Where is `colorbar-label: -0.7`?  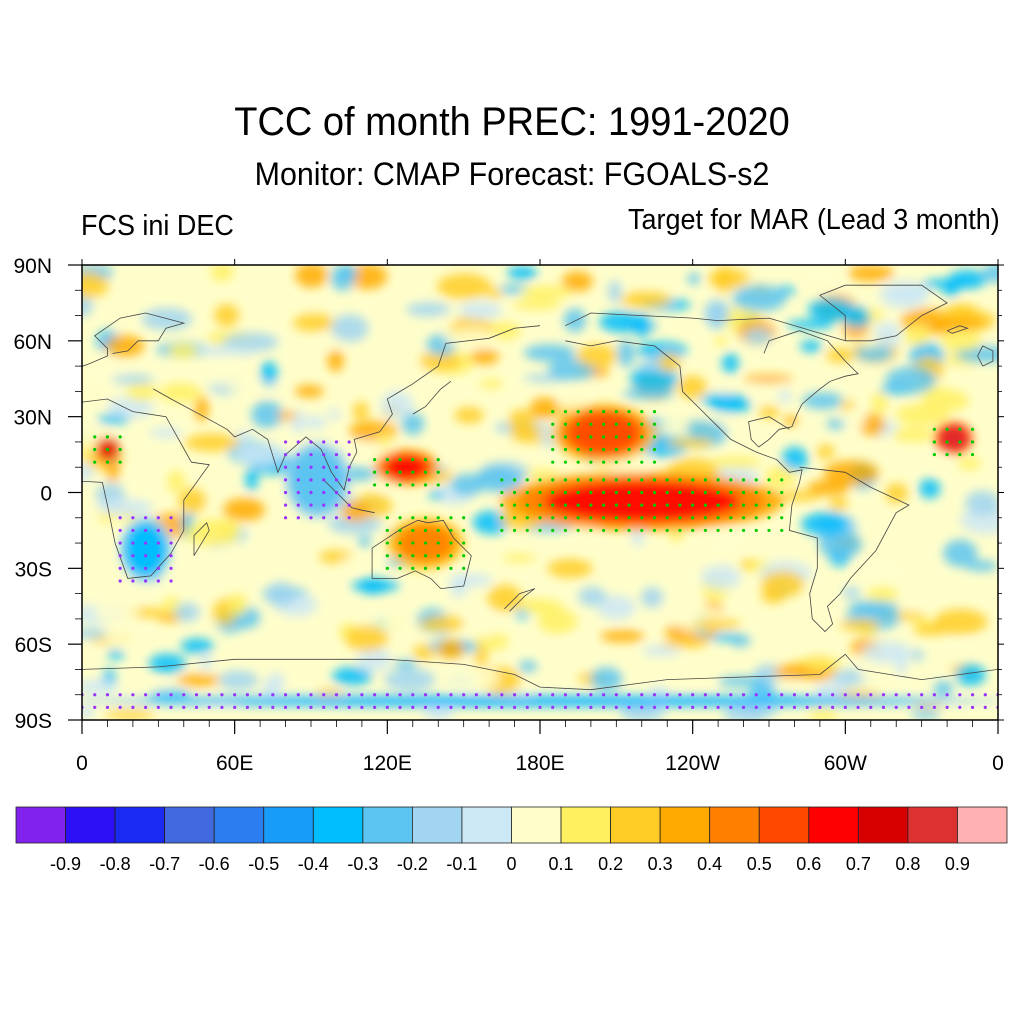
colorbar-label: -0.7 is located at coordinates (164, 864).